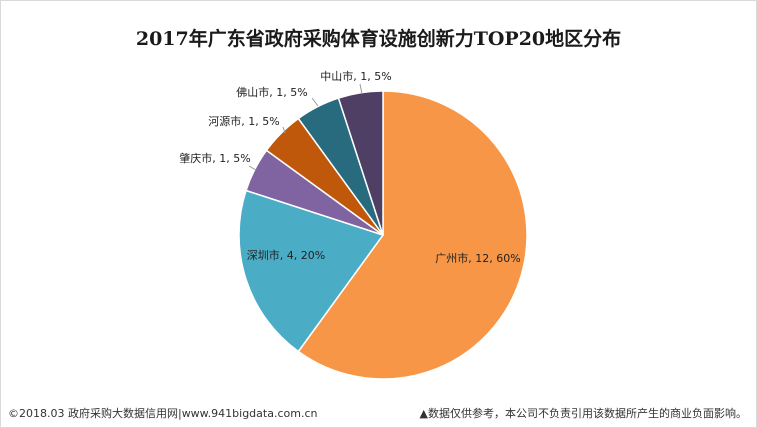  I want to click on slice-label-5: 中山市, 1, 5%, so click(355, 76).